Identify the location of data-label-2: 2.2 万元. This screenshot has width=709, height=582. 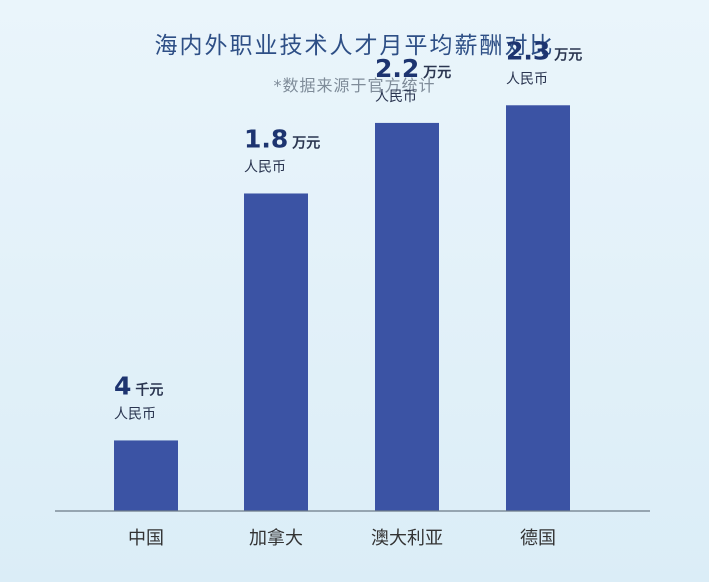
(413, 68).